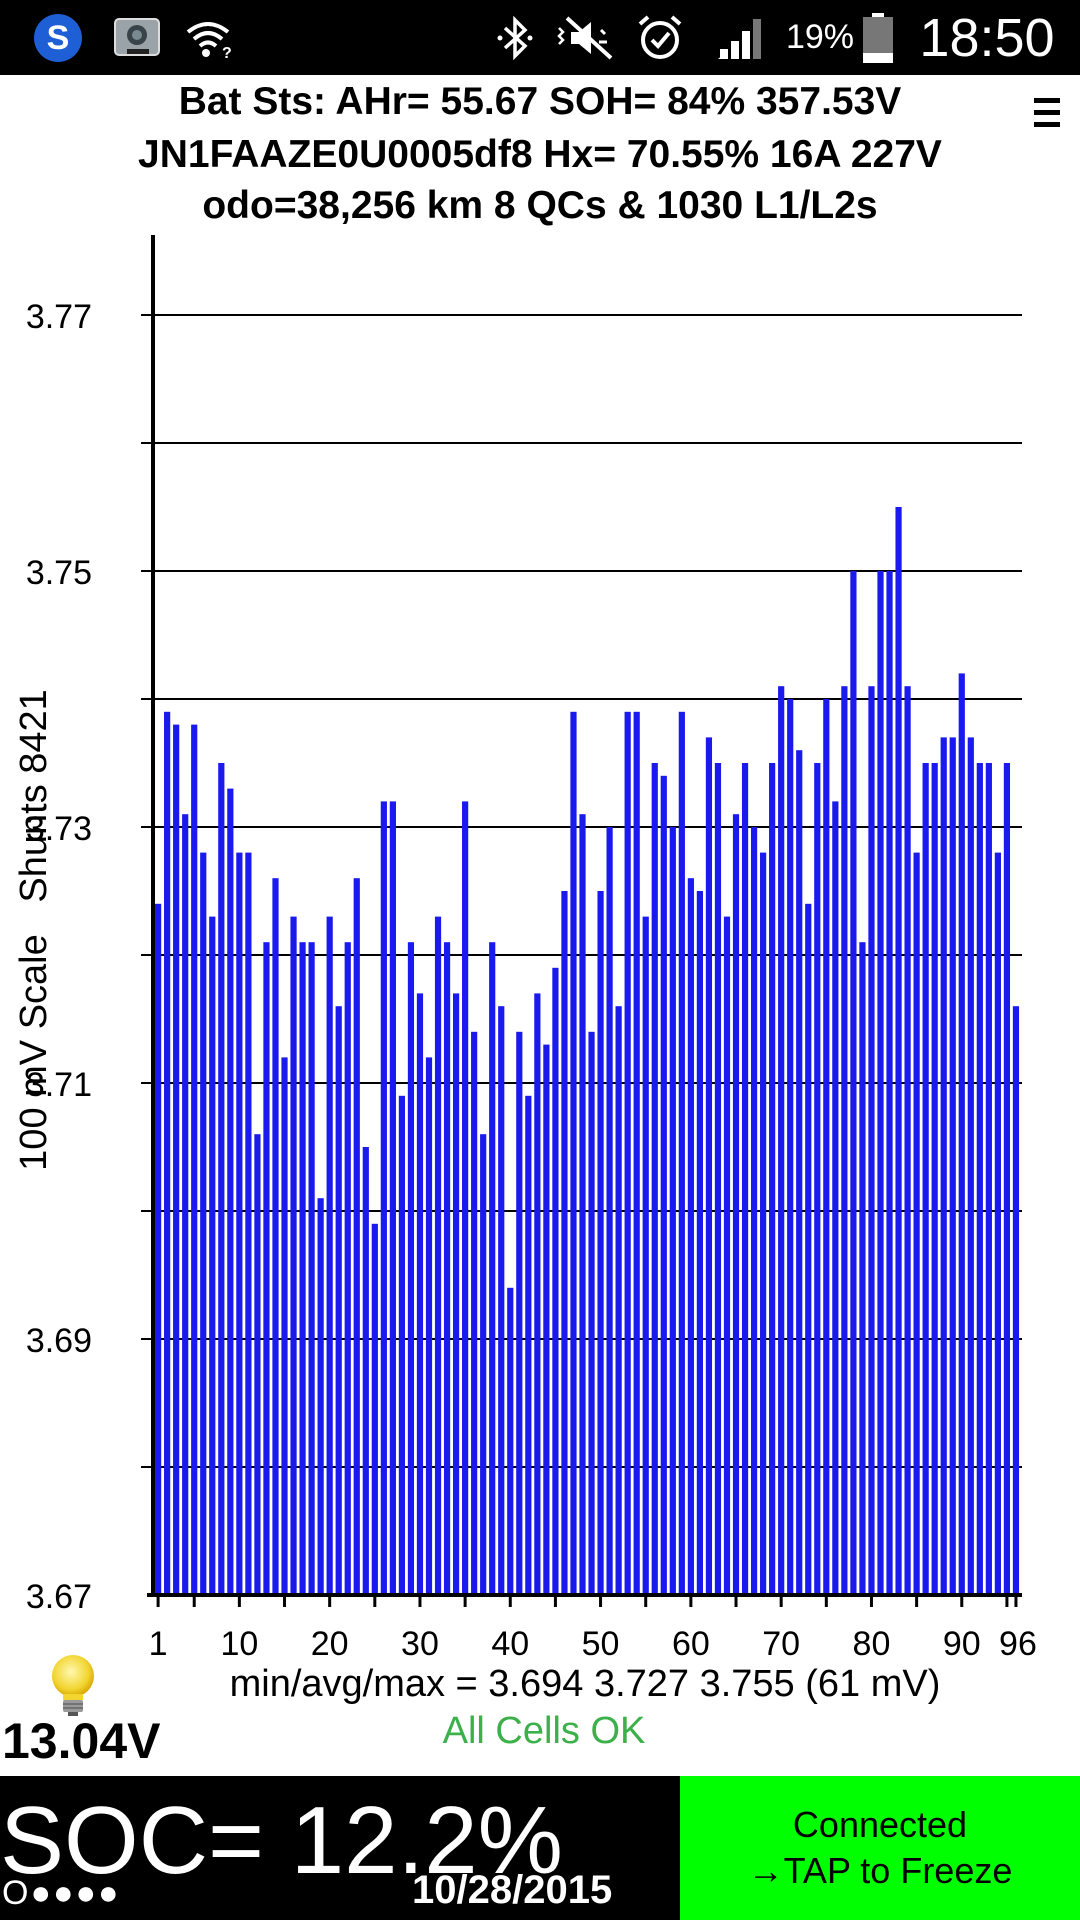  What do you see at coordinates (208, 37) in the screenshot?
I see `wifi-icon: ?` at bounding box center [208, 37].